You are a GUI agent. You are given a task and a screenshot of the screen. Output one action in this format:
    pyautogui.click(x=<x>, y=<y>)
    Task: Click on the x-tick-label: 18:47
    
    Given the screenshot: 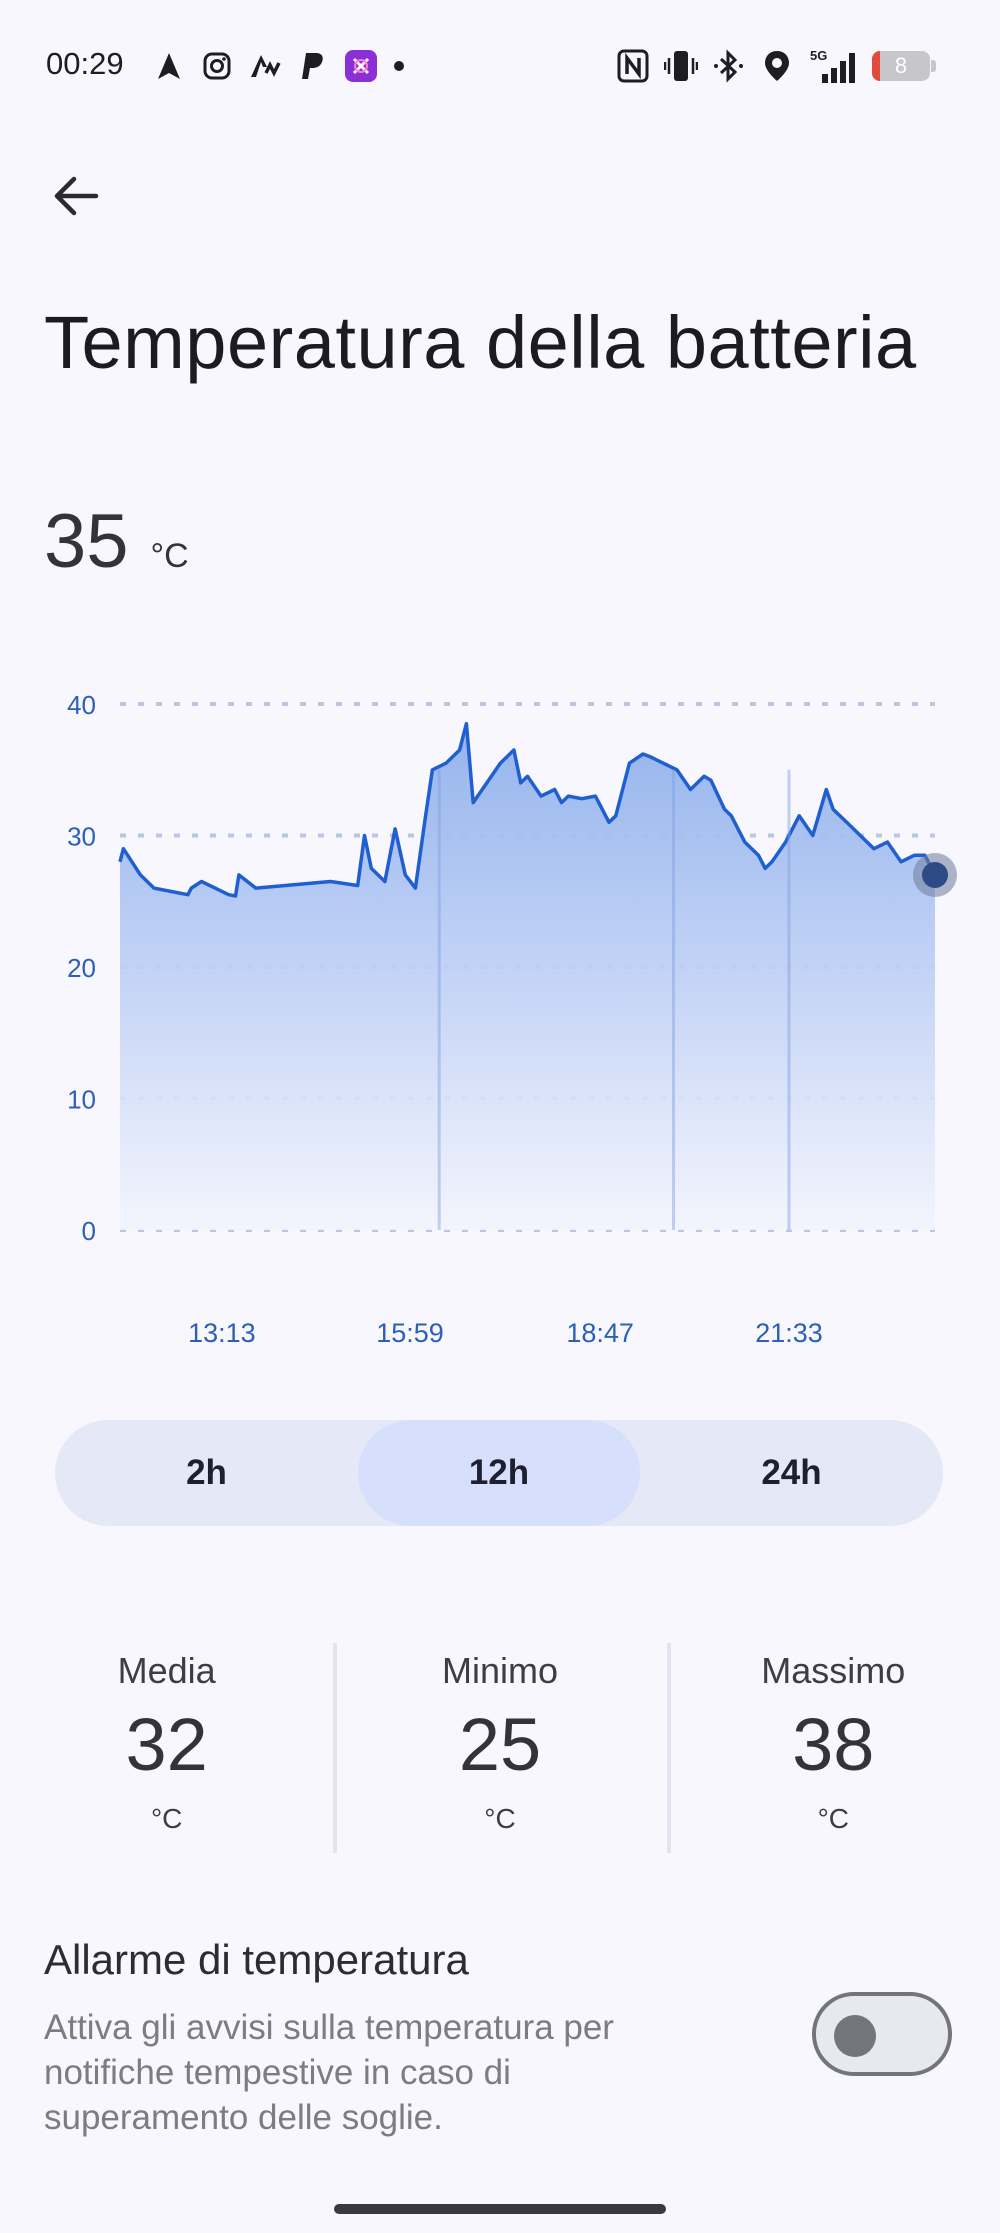 What is the action you would take?
    pyautogui.click(x=600, y=1333)
    